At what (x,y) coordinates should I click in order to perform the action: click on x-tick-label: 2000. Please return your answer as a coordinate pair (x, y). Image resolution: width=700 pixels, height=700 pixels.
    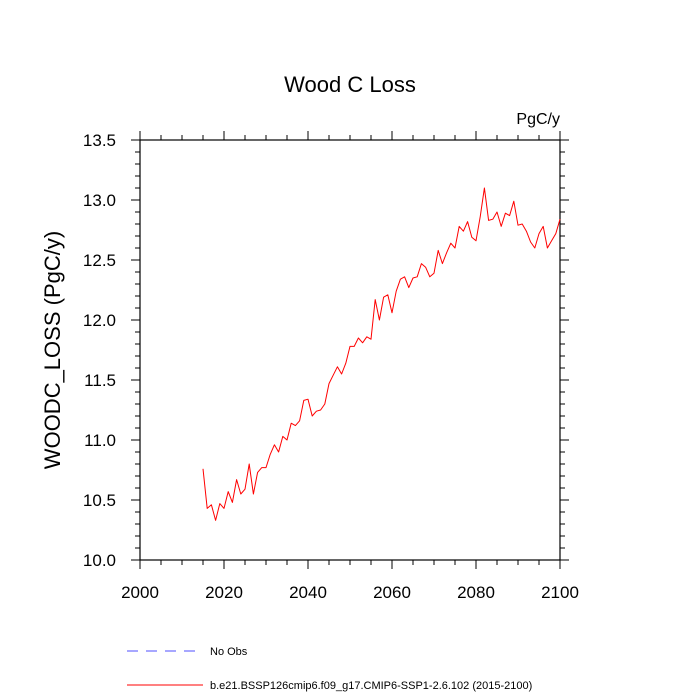
    Looking at the image, I should click on (140, 592).